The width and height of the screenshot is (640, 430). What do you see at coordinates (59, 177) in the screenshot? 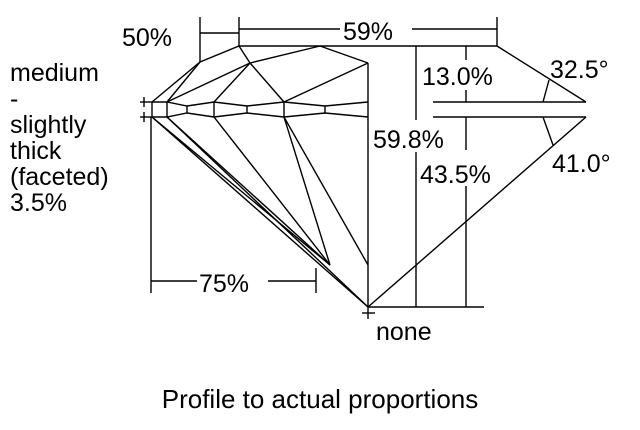
I see `girdle-label-line: (faceted)` at bounding box center [59, 177].